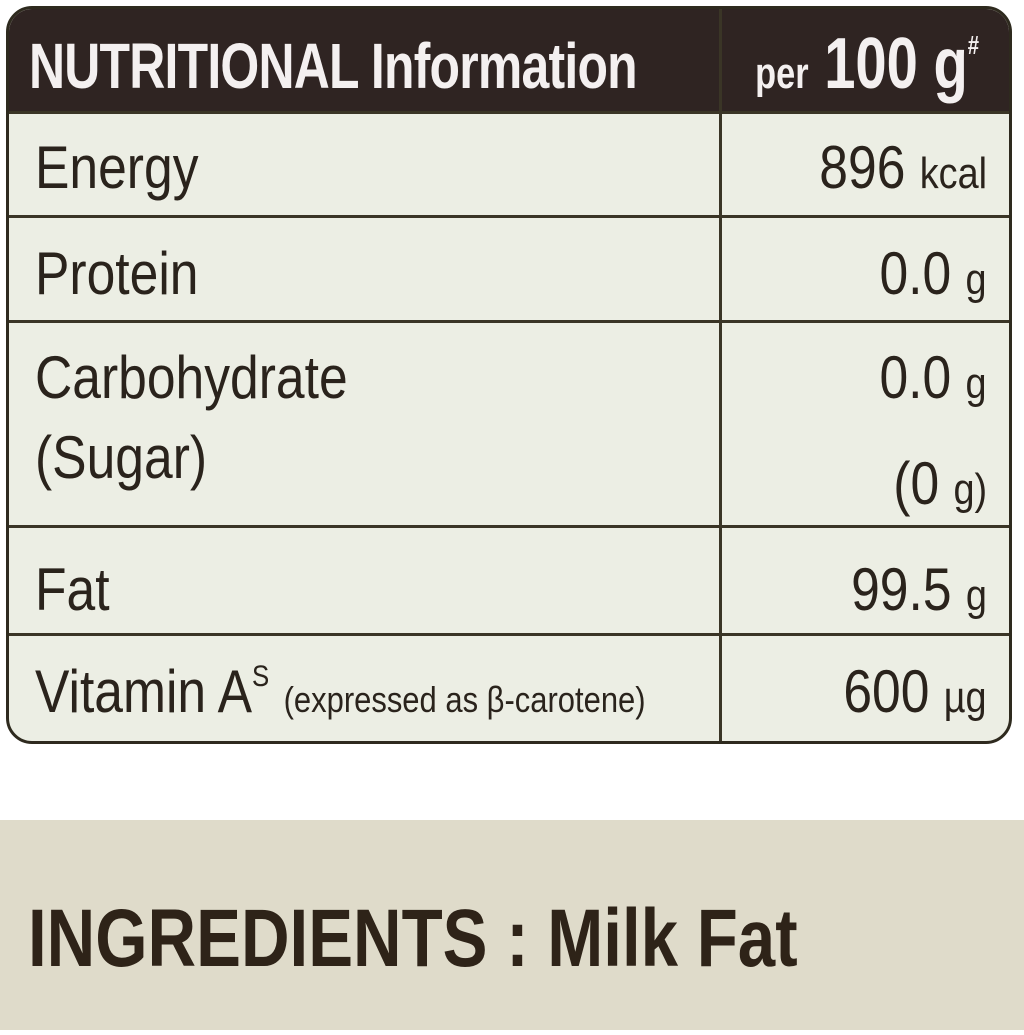 This screenshot has width=1024, height=1035. Describe the element at coordinates (903, 167) in the screenshot. I see `nutrient-value: 896 kcal` at that location.